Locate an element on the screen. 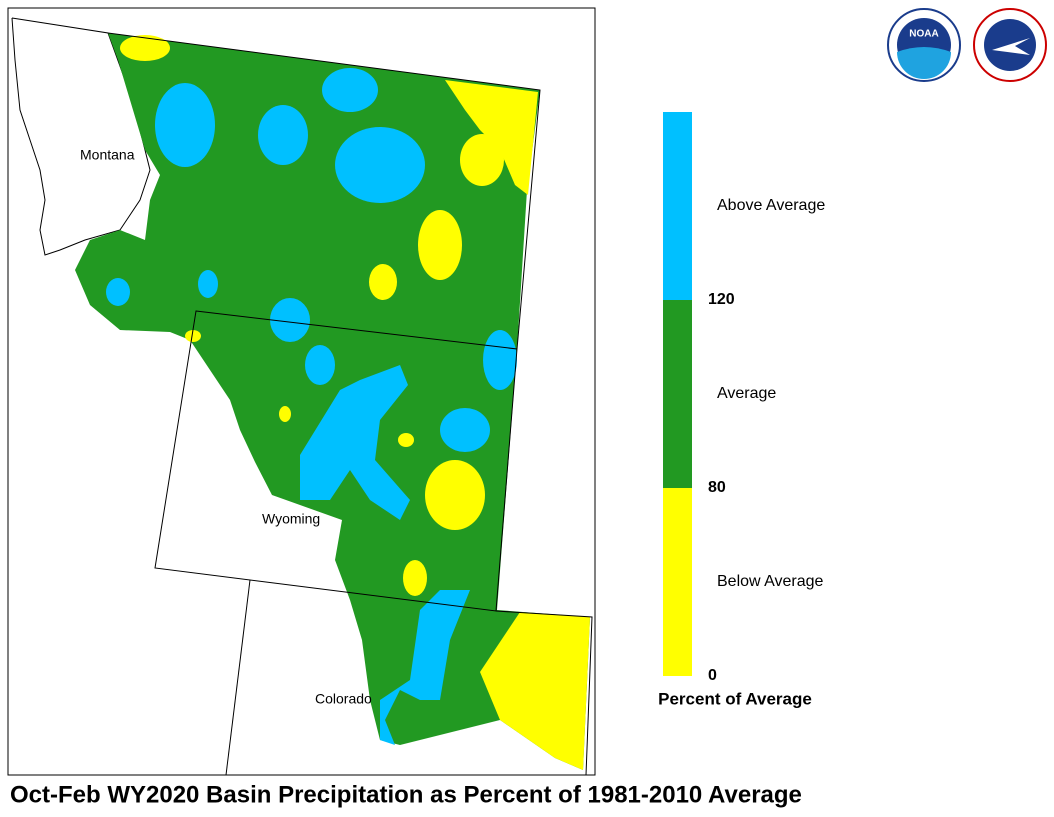 The image size is (1054, 817). logo-text: NOAA is located at coordinates (923, 34).